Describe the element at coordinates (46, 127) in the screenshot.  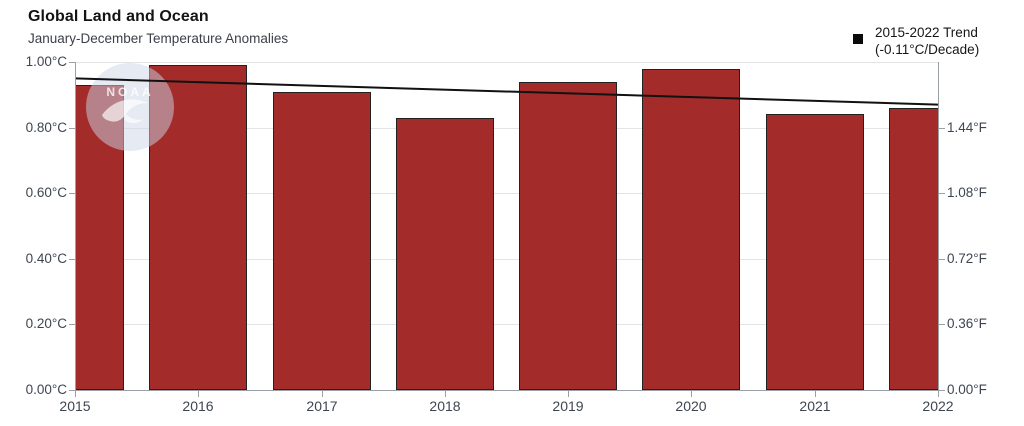
I see `y-axis-label-left: 0.80°C` at that location.